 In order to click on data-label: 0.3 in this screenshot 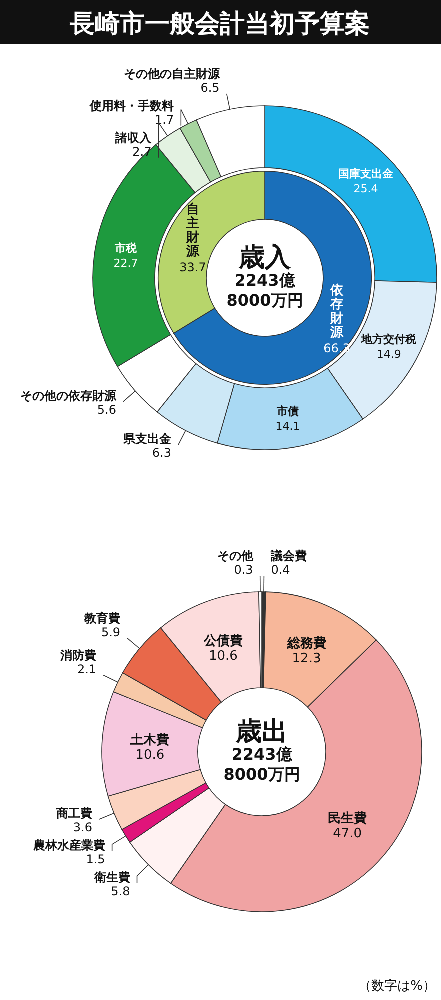, I will do `click(244, 570)`.